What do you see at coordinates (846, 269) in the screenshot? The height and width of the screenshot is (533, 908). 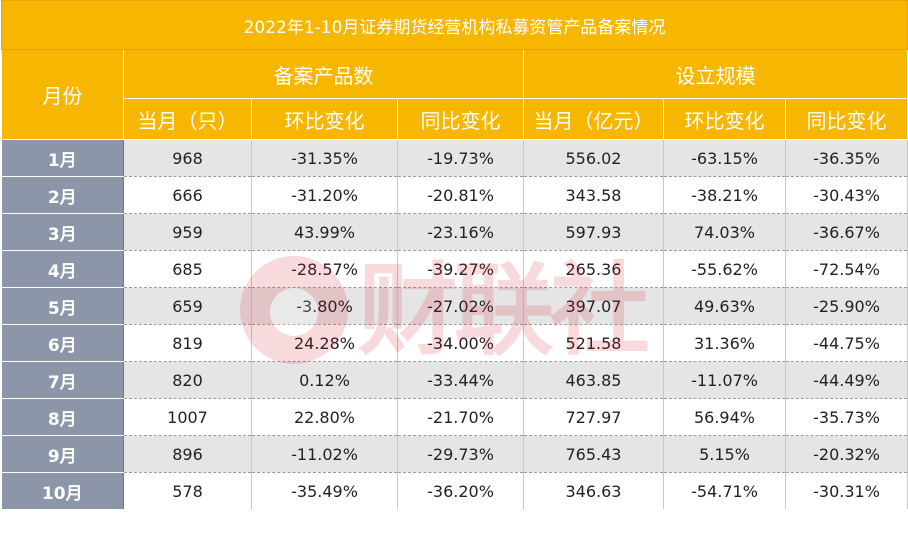 I see `scale-yoy-cell: -72.54%` at bounding box center [846, 269].